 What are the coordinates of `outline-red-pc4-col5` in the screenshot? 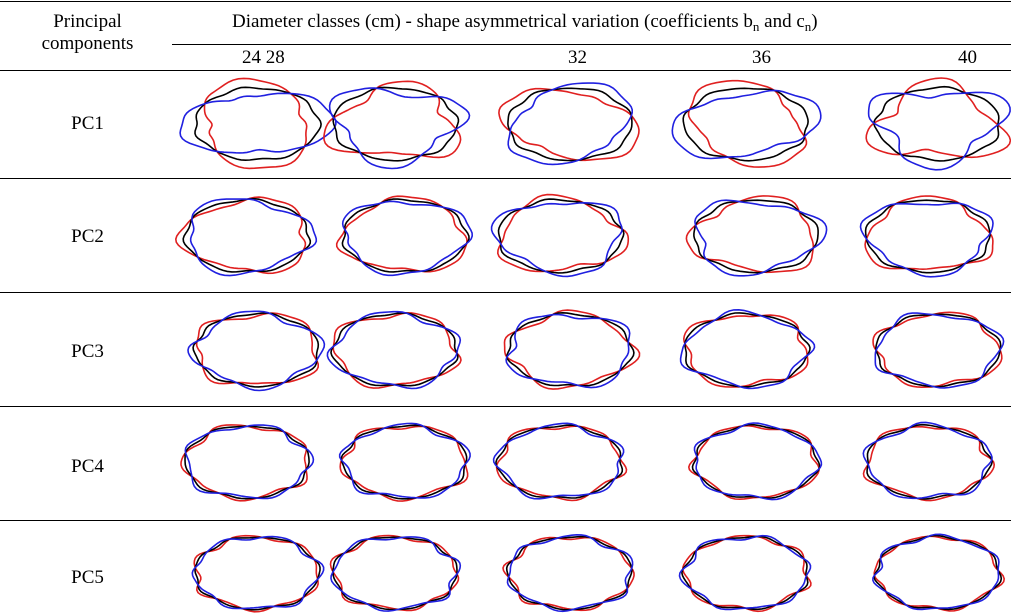 It's located at (929, 463).